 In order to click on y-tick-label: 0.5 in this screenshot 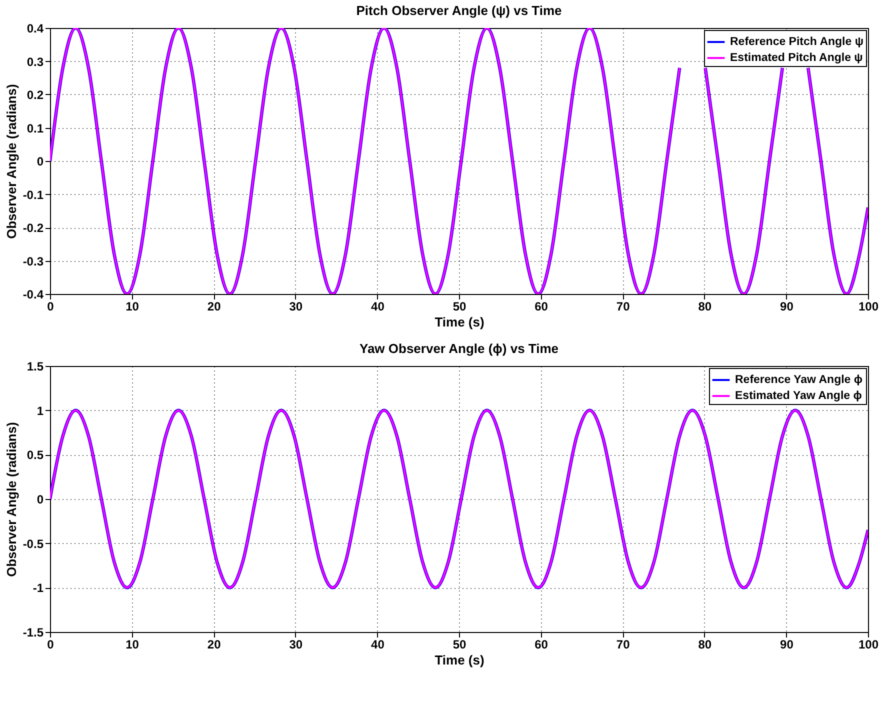, I will do `click(35, 455)`.